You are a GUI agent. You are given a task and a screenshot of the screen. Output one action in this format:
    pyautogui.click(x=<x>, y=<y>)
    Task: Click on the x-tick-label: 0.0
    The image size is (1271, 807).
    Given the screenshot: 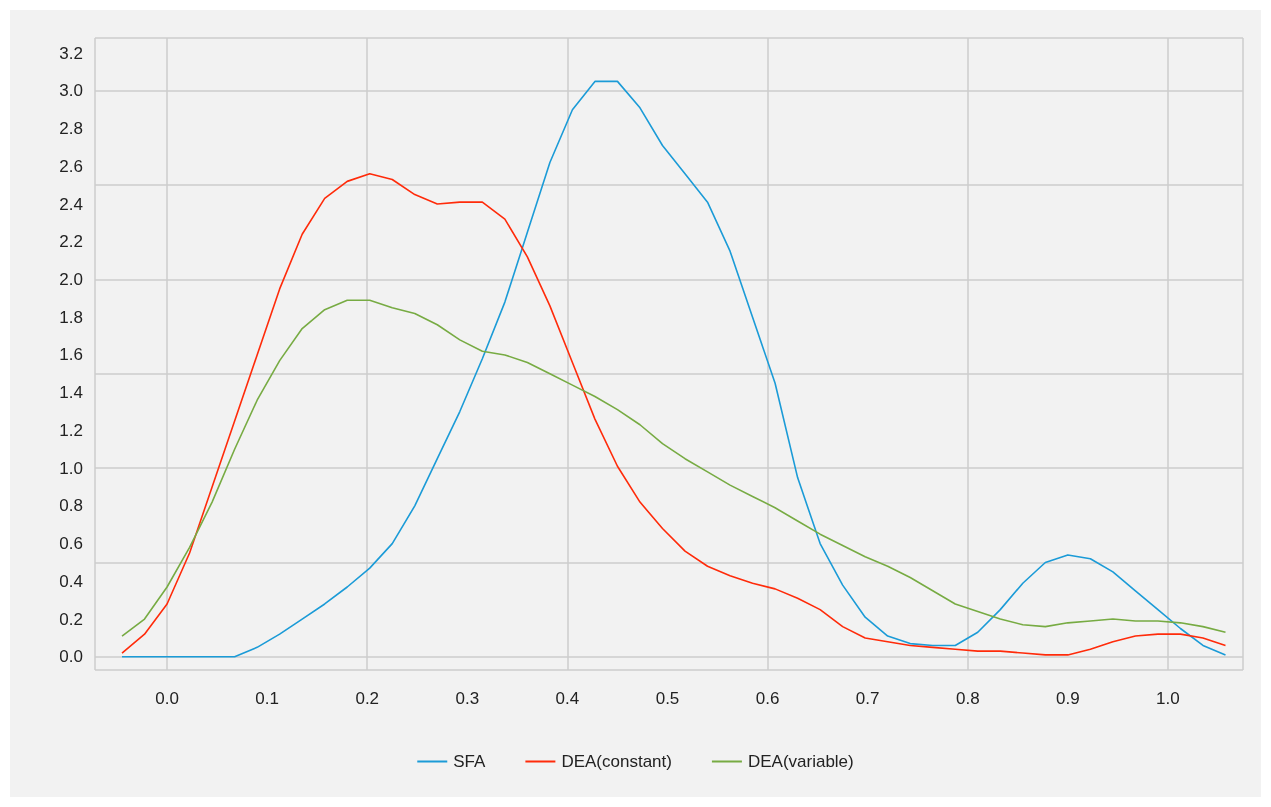 What is the action you would take?
    pyautogui.click(x=167, y=698)
    